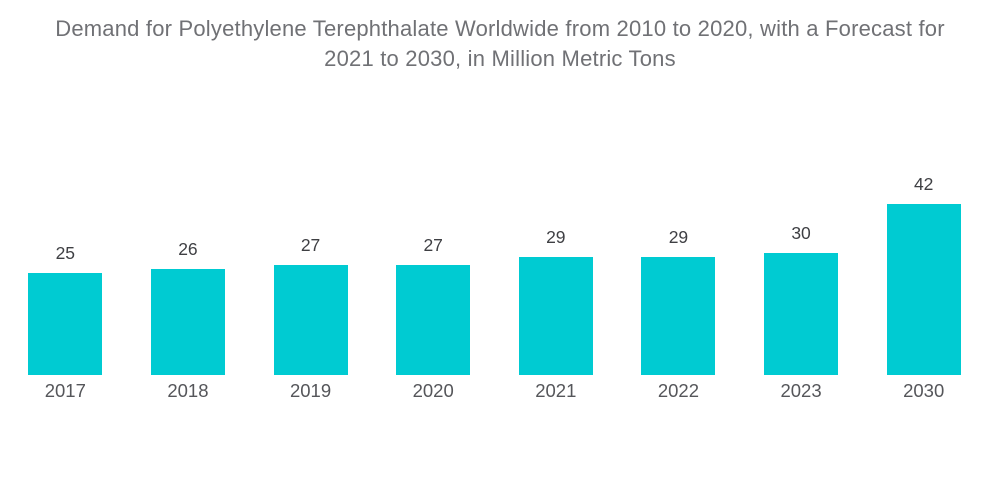 The image size is (1000, 504). I want to click on bar-column: 29 2022, so click(678, 203).